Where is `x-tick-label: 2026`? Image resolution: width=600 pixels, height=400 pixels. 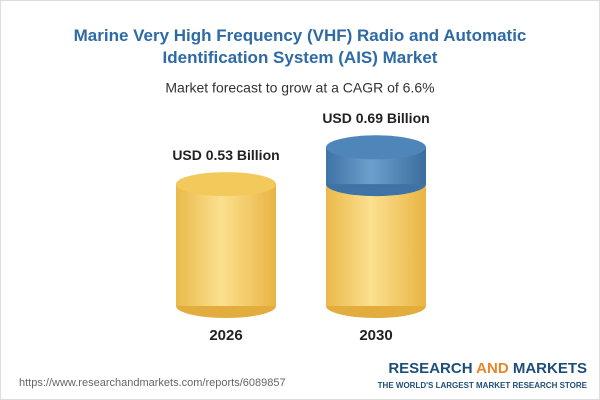
x-tick-label: 2026 is located at coordinates (225, 335).